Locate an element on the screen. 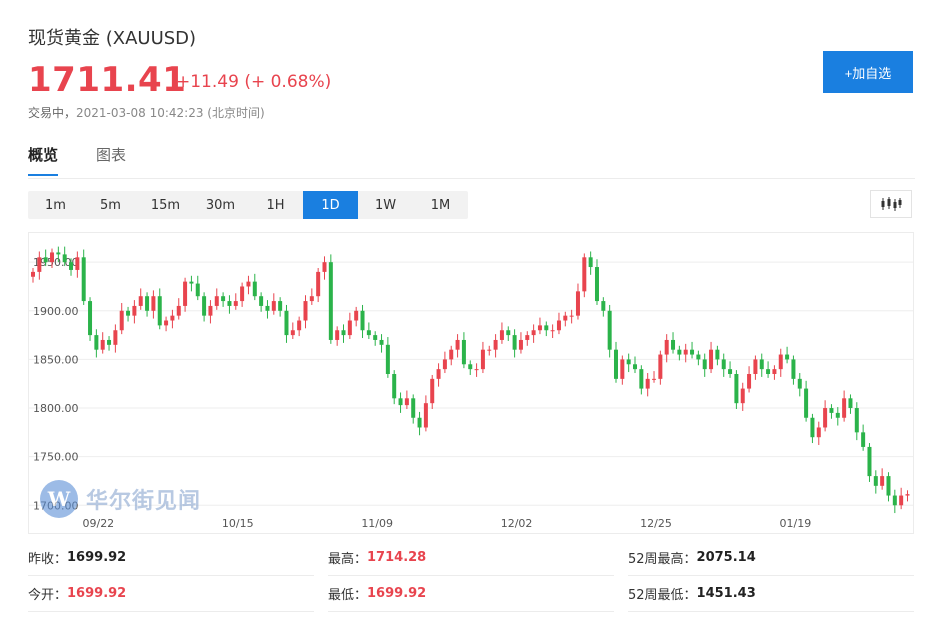  y-tick-label: 1800.00 is located at coordinates (56, 408).